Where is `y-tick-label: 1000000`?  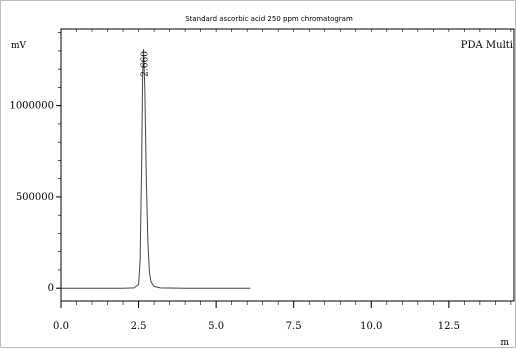 y-tick-label: 1000000 is located at coordinates (31, 106).